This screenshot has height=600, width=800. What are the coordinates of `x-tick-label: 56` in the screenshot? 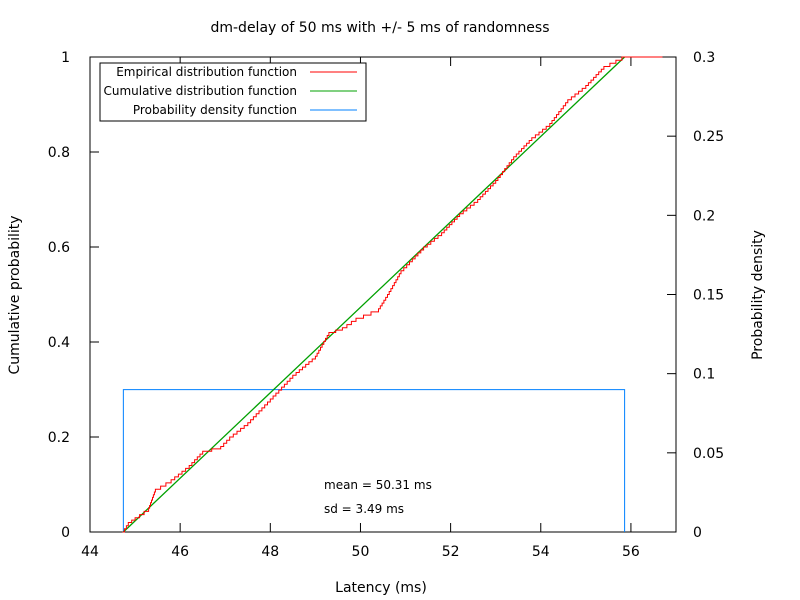 It's located at (631, 552).